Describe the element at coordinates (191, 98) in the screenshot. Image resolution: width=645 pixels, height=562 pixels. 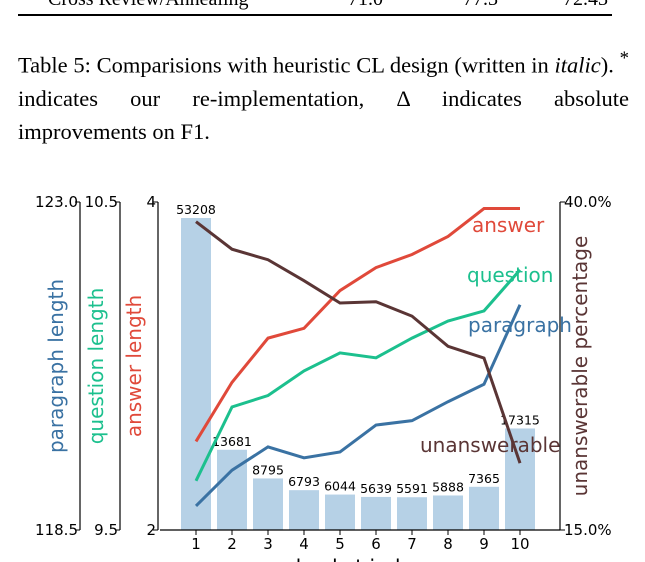
I see `caption-text: indicates our re-implementation,` at that location.